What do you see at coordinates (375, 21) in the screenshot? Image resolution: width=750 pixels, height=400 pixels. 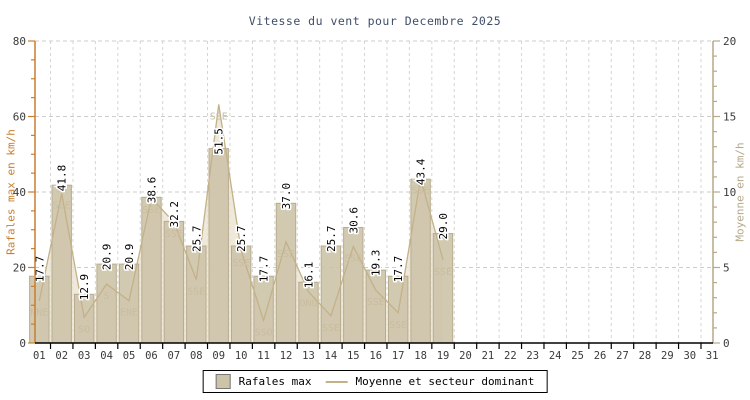 I see `chart-title: Vitesse du vent pour Decembre 2025` at bounding box center [375, 21].